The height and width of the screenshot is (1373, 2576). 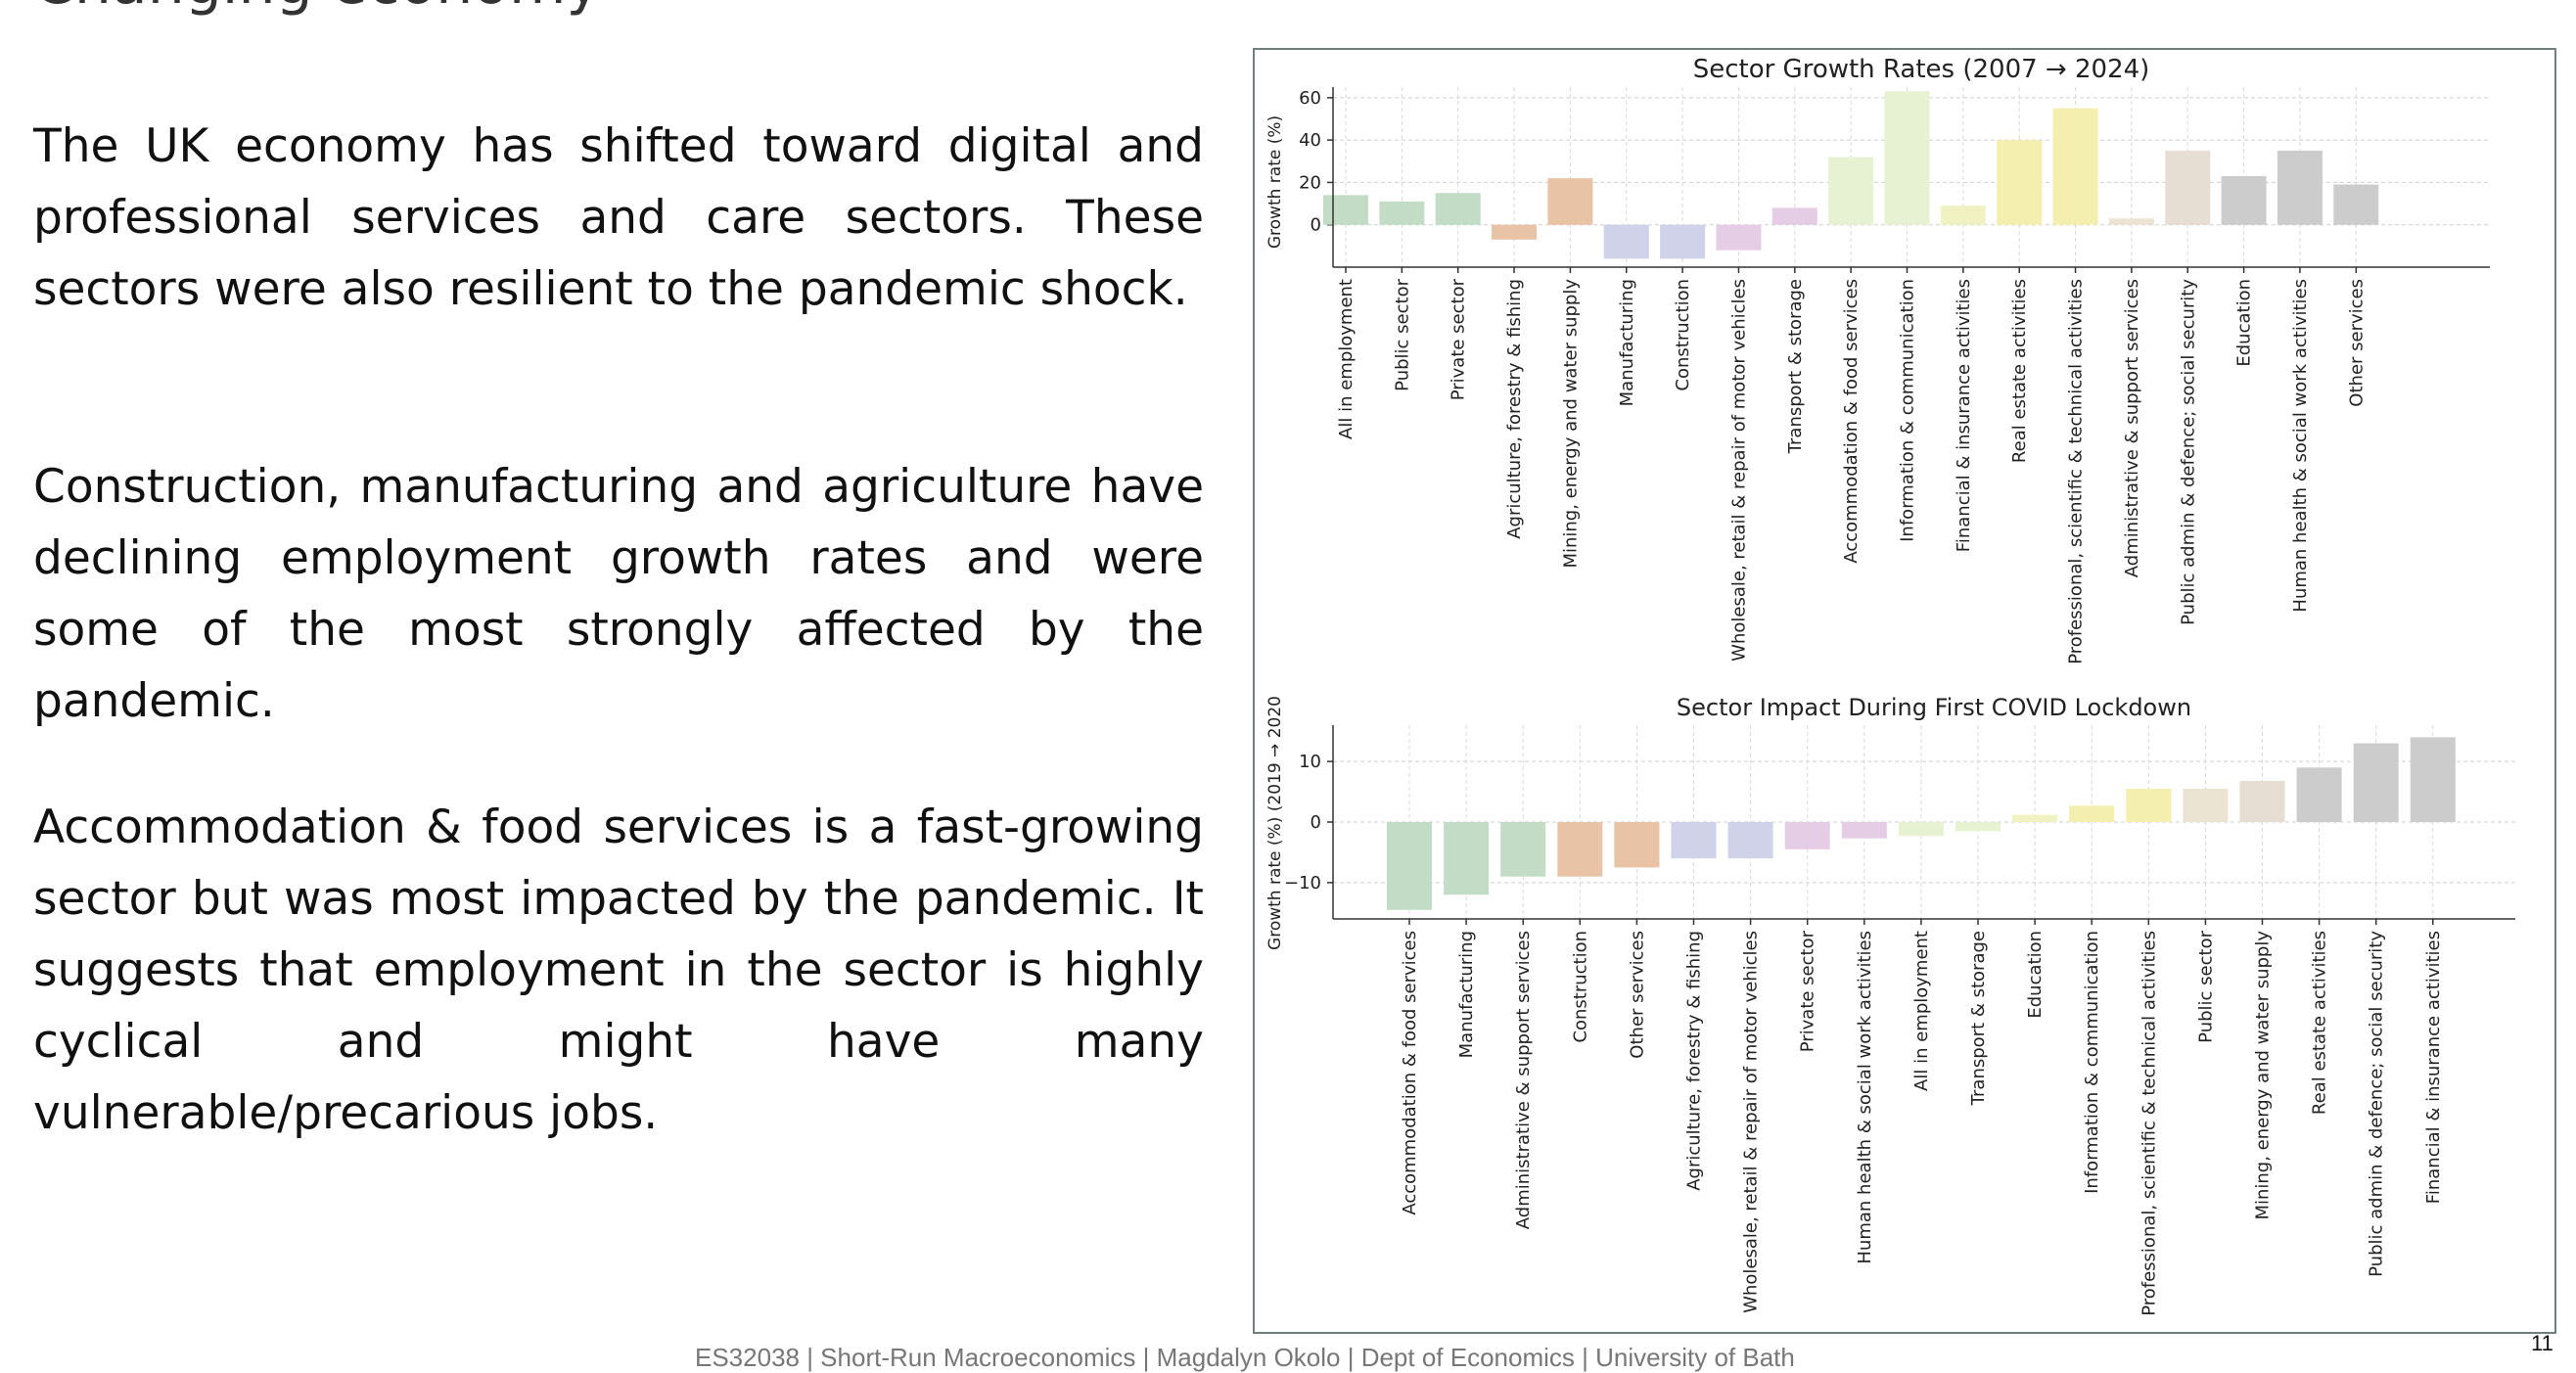 I want to click on y-tick-label: 40, so click(x=1310, y=140).